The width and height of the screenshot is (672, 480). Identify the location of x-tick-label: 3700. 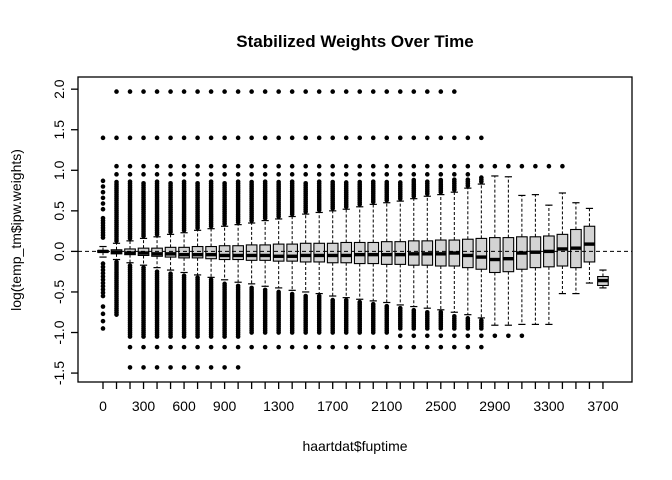
(602, 406).